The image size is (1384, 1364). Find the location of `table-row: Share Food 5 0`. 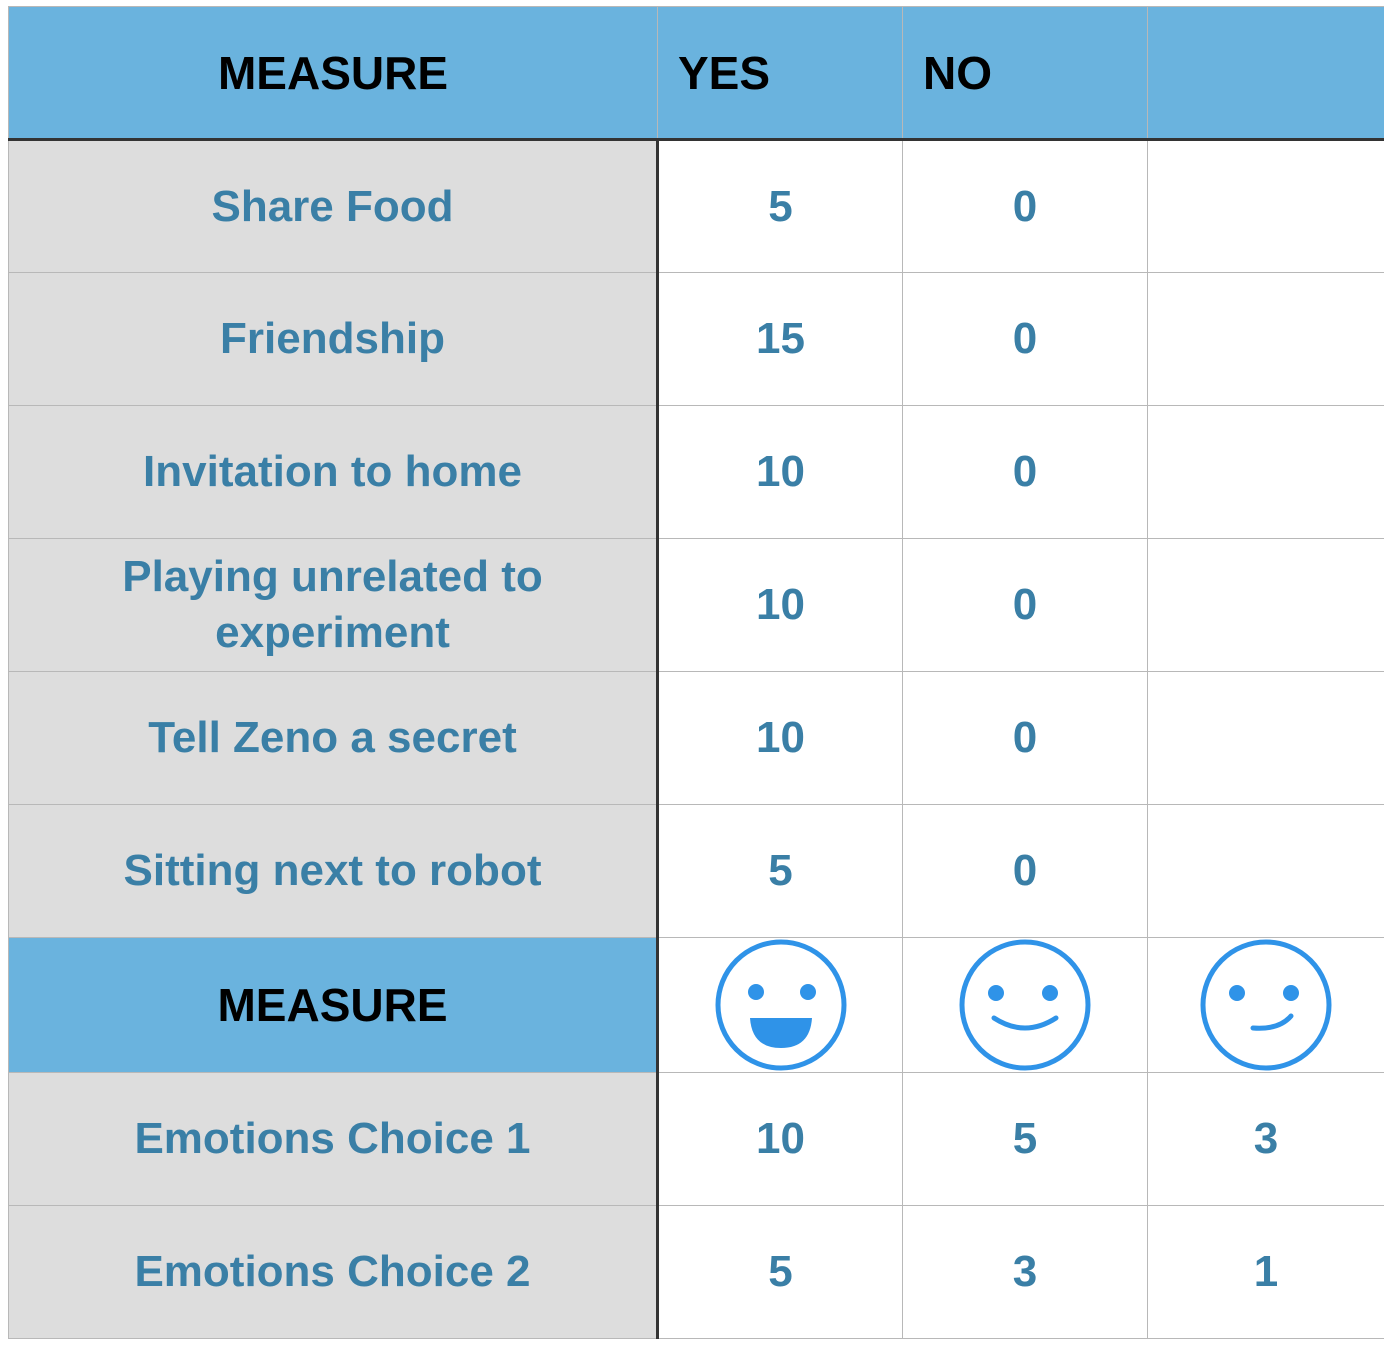

table-row: Share Food 5 0 is located at coordinates (696, 206).